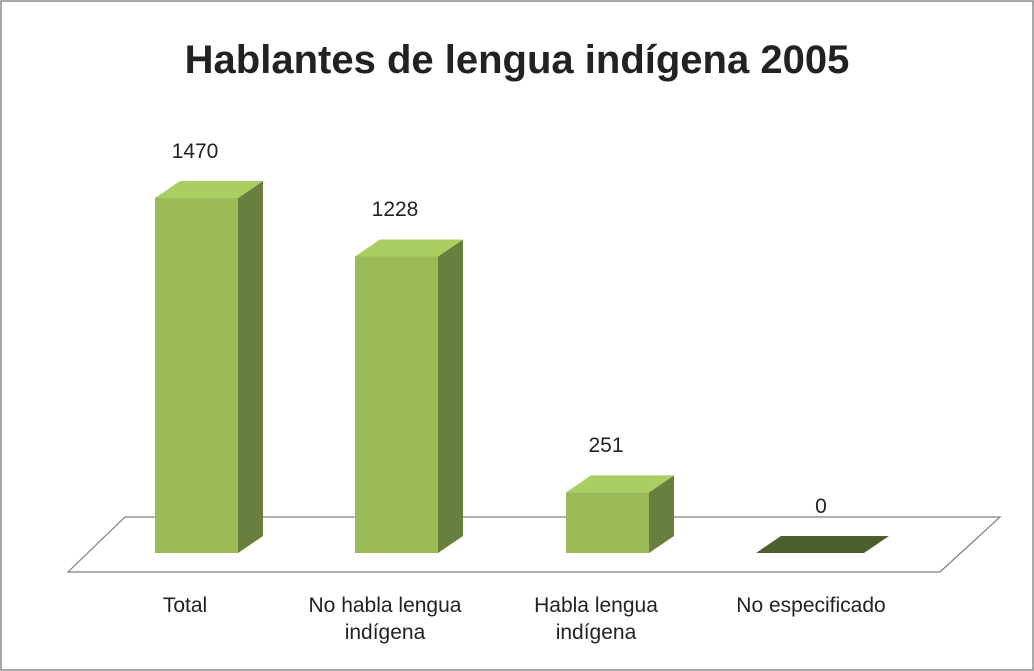  What do you see at coordinates (596, 619) in the screenshot?
I see `x-tick-label: Habla lengua indígena` at bounding box center [596, 619].